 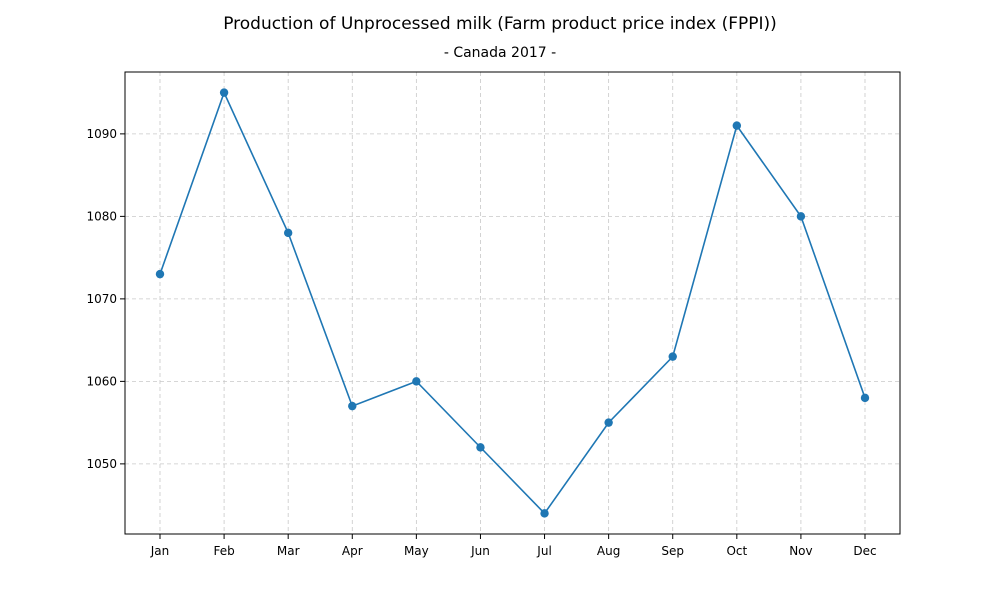 I want to click on x-tick-label: Aug, so click(x=608, y=551).